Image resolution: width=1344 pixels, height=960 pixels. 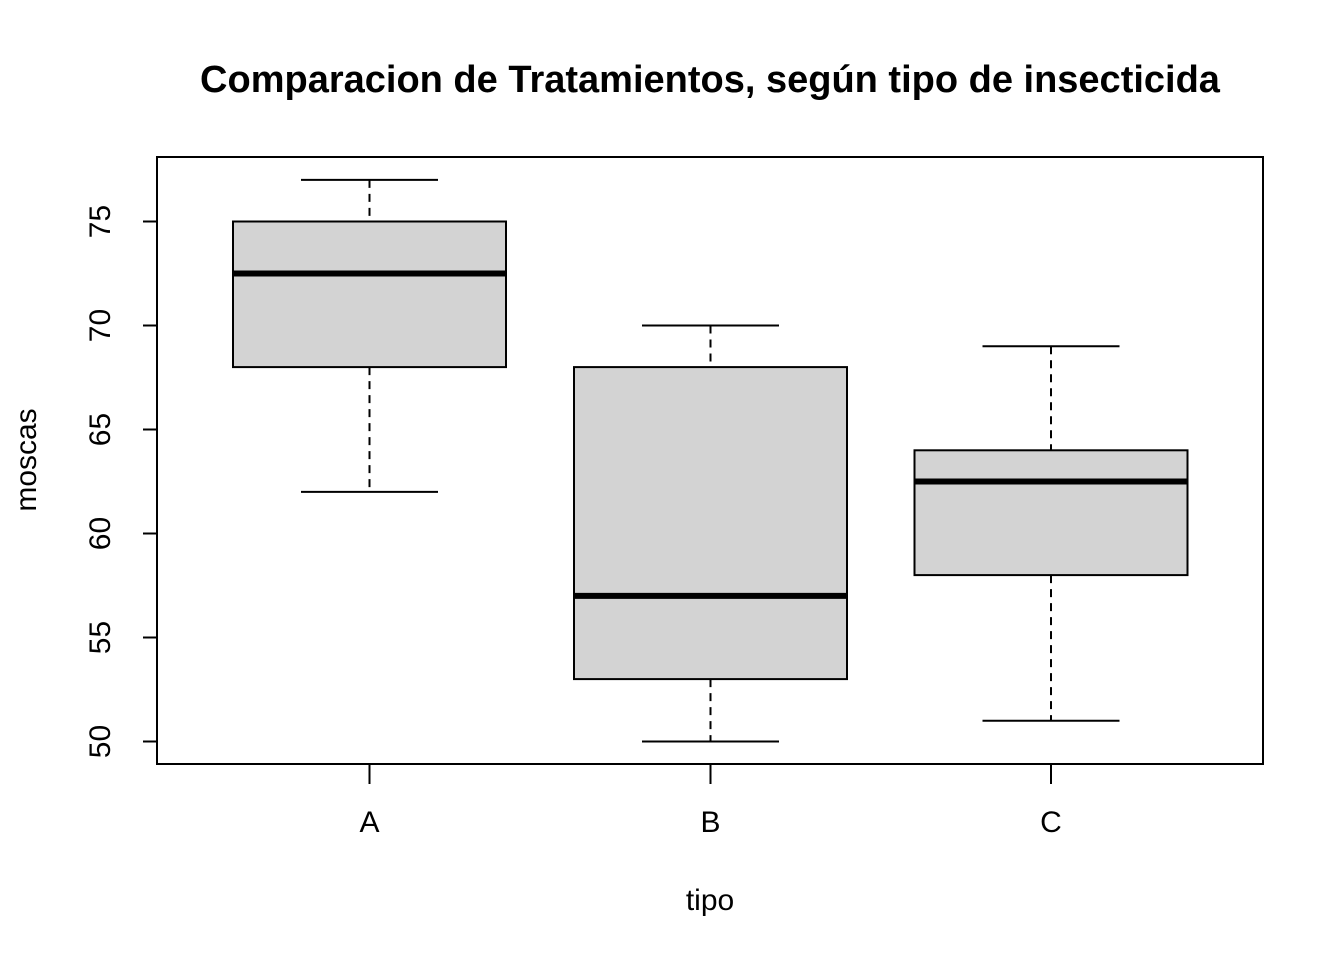 I want to click on box-c, so click(x=1051, y=533).